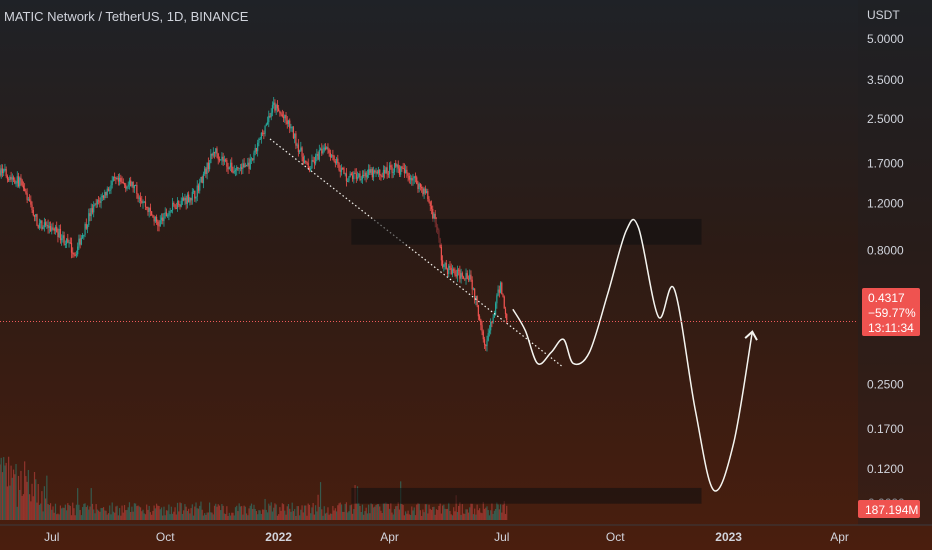 The width and height of the screenshot is (932, 550). I want to click on projection-curve, so click(635, 355).